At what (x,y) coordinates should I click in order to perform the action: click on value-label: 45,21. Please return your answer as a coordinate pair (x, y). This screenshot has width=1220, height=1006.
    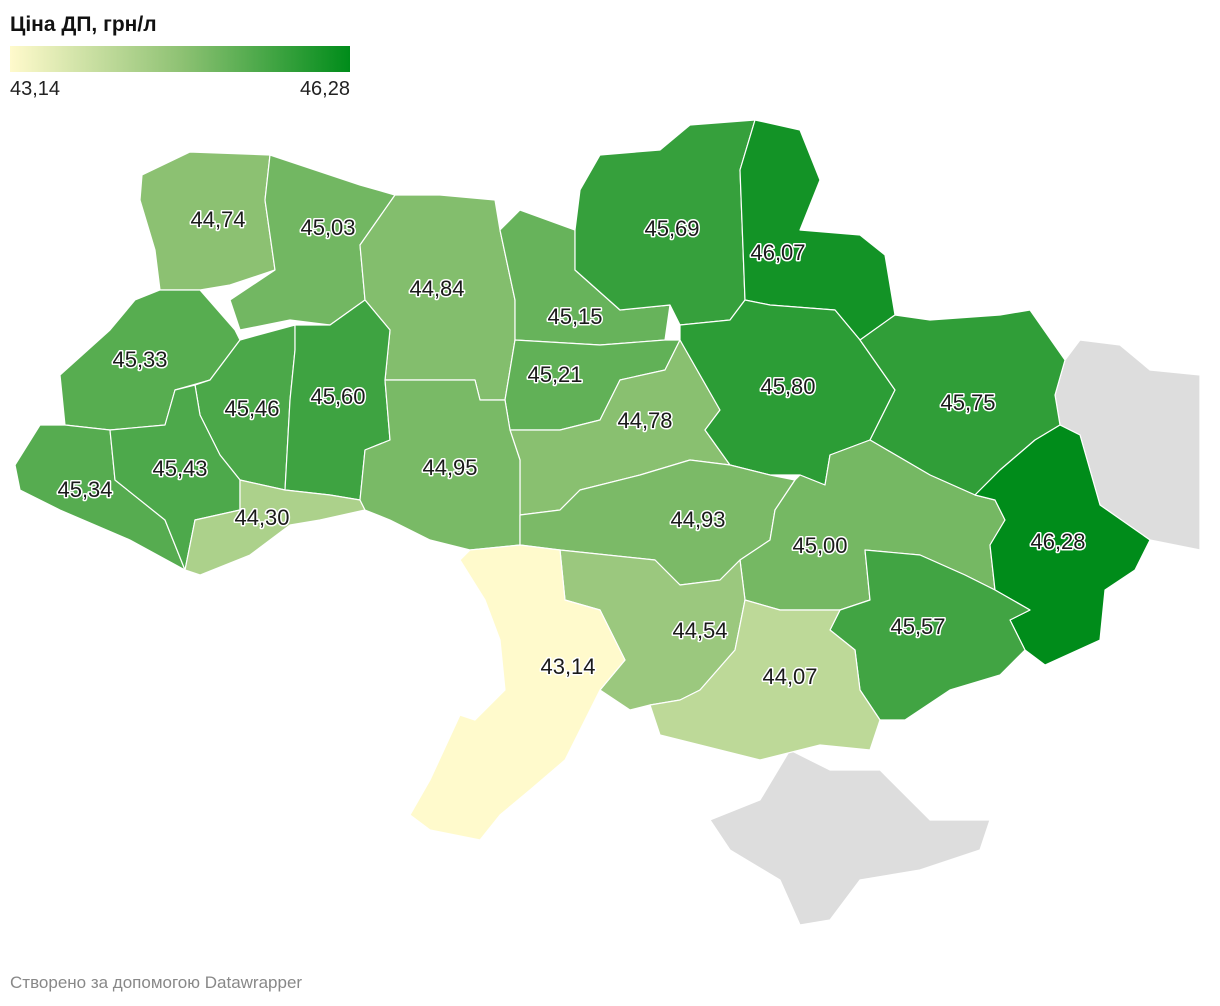
    Looking at the image, I should click on (554, 374).